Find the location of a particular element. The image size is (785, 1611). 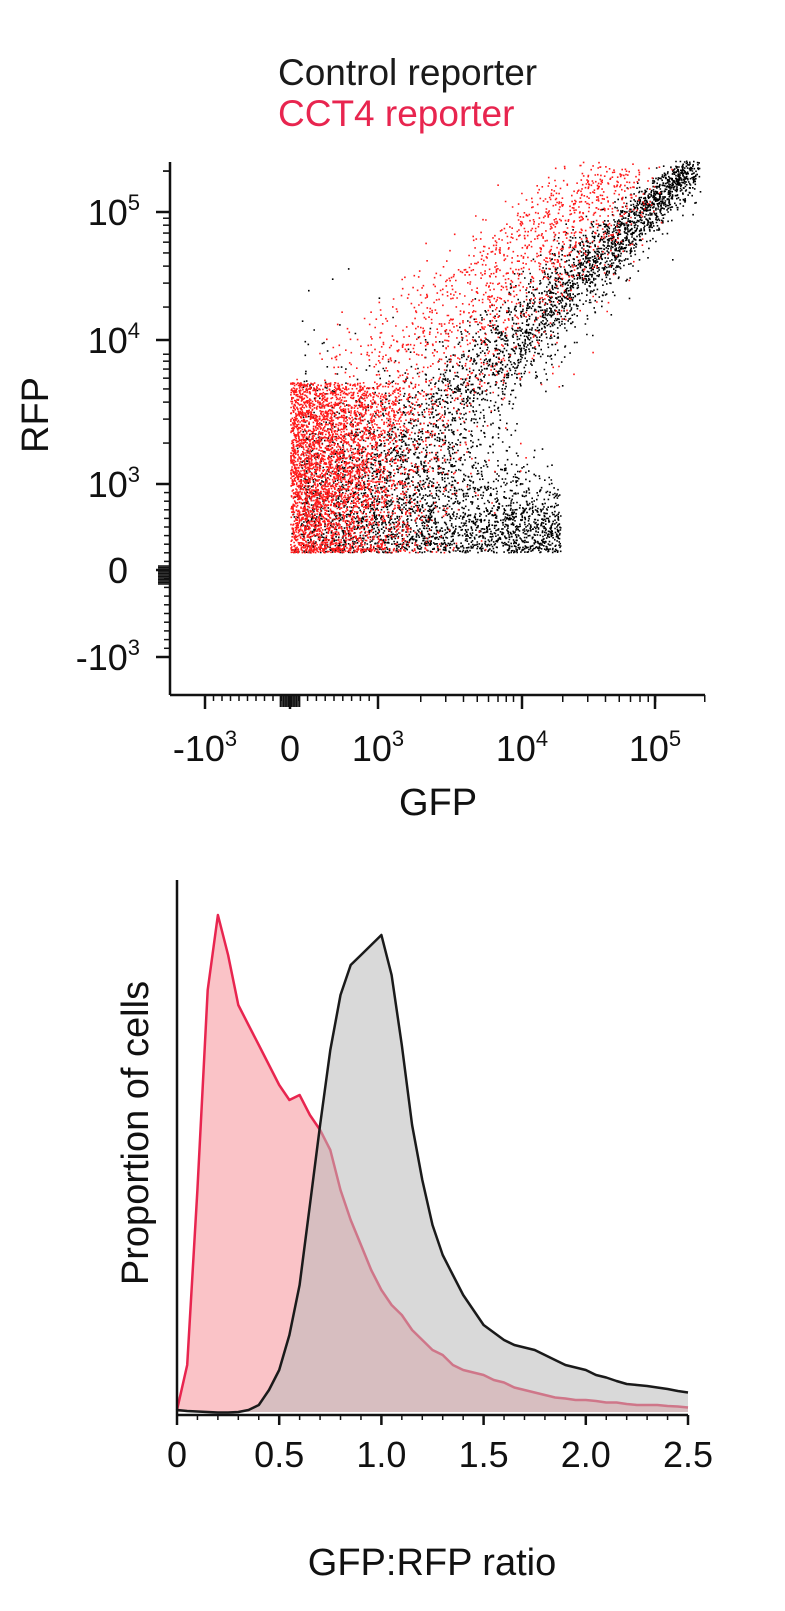

scatter-x-tick-label: 0 is located at coordinates (290, 748).